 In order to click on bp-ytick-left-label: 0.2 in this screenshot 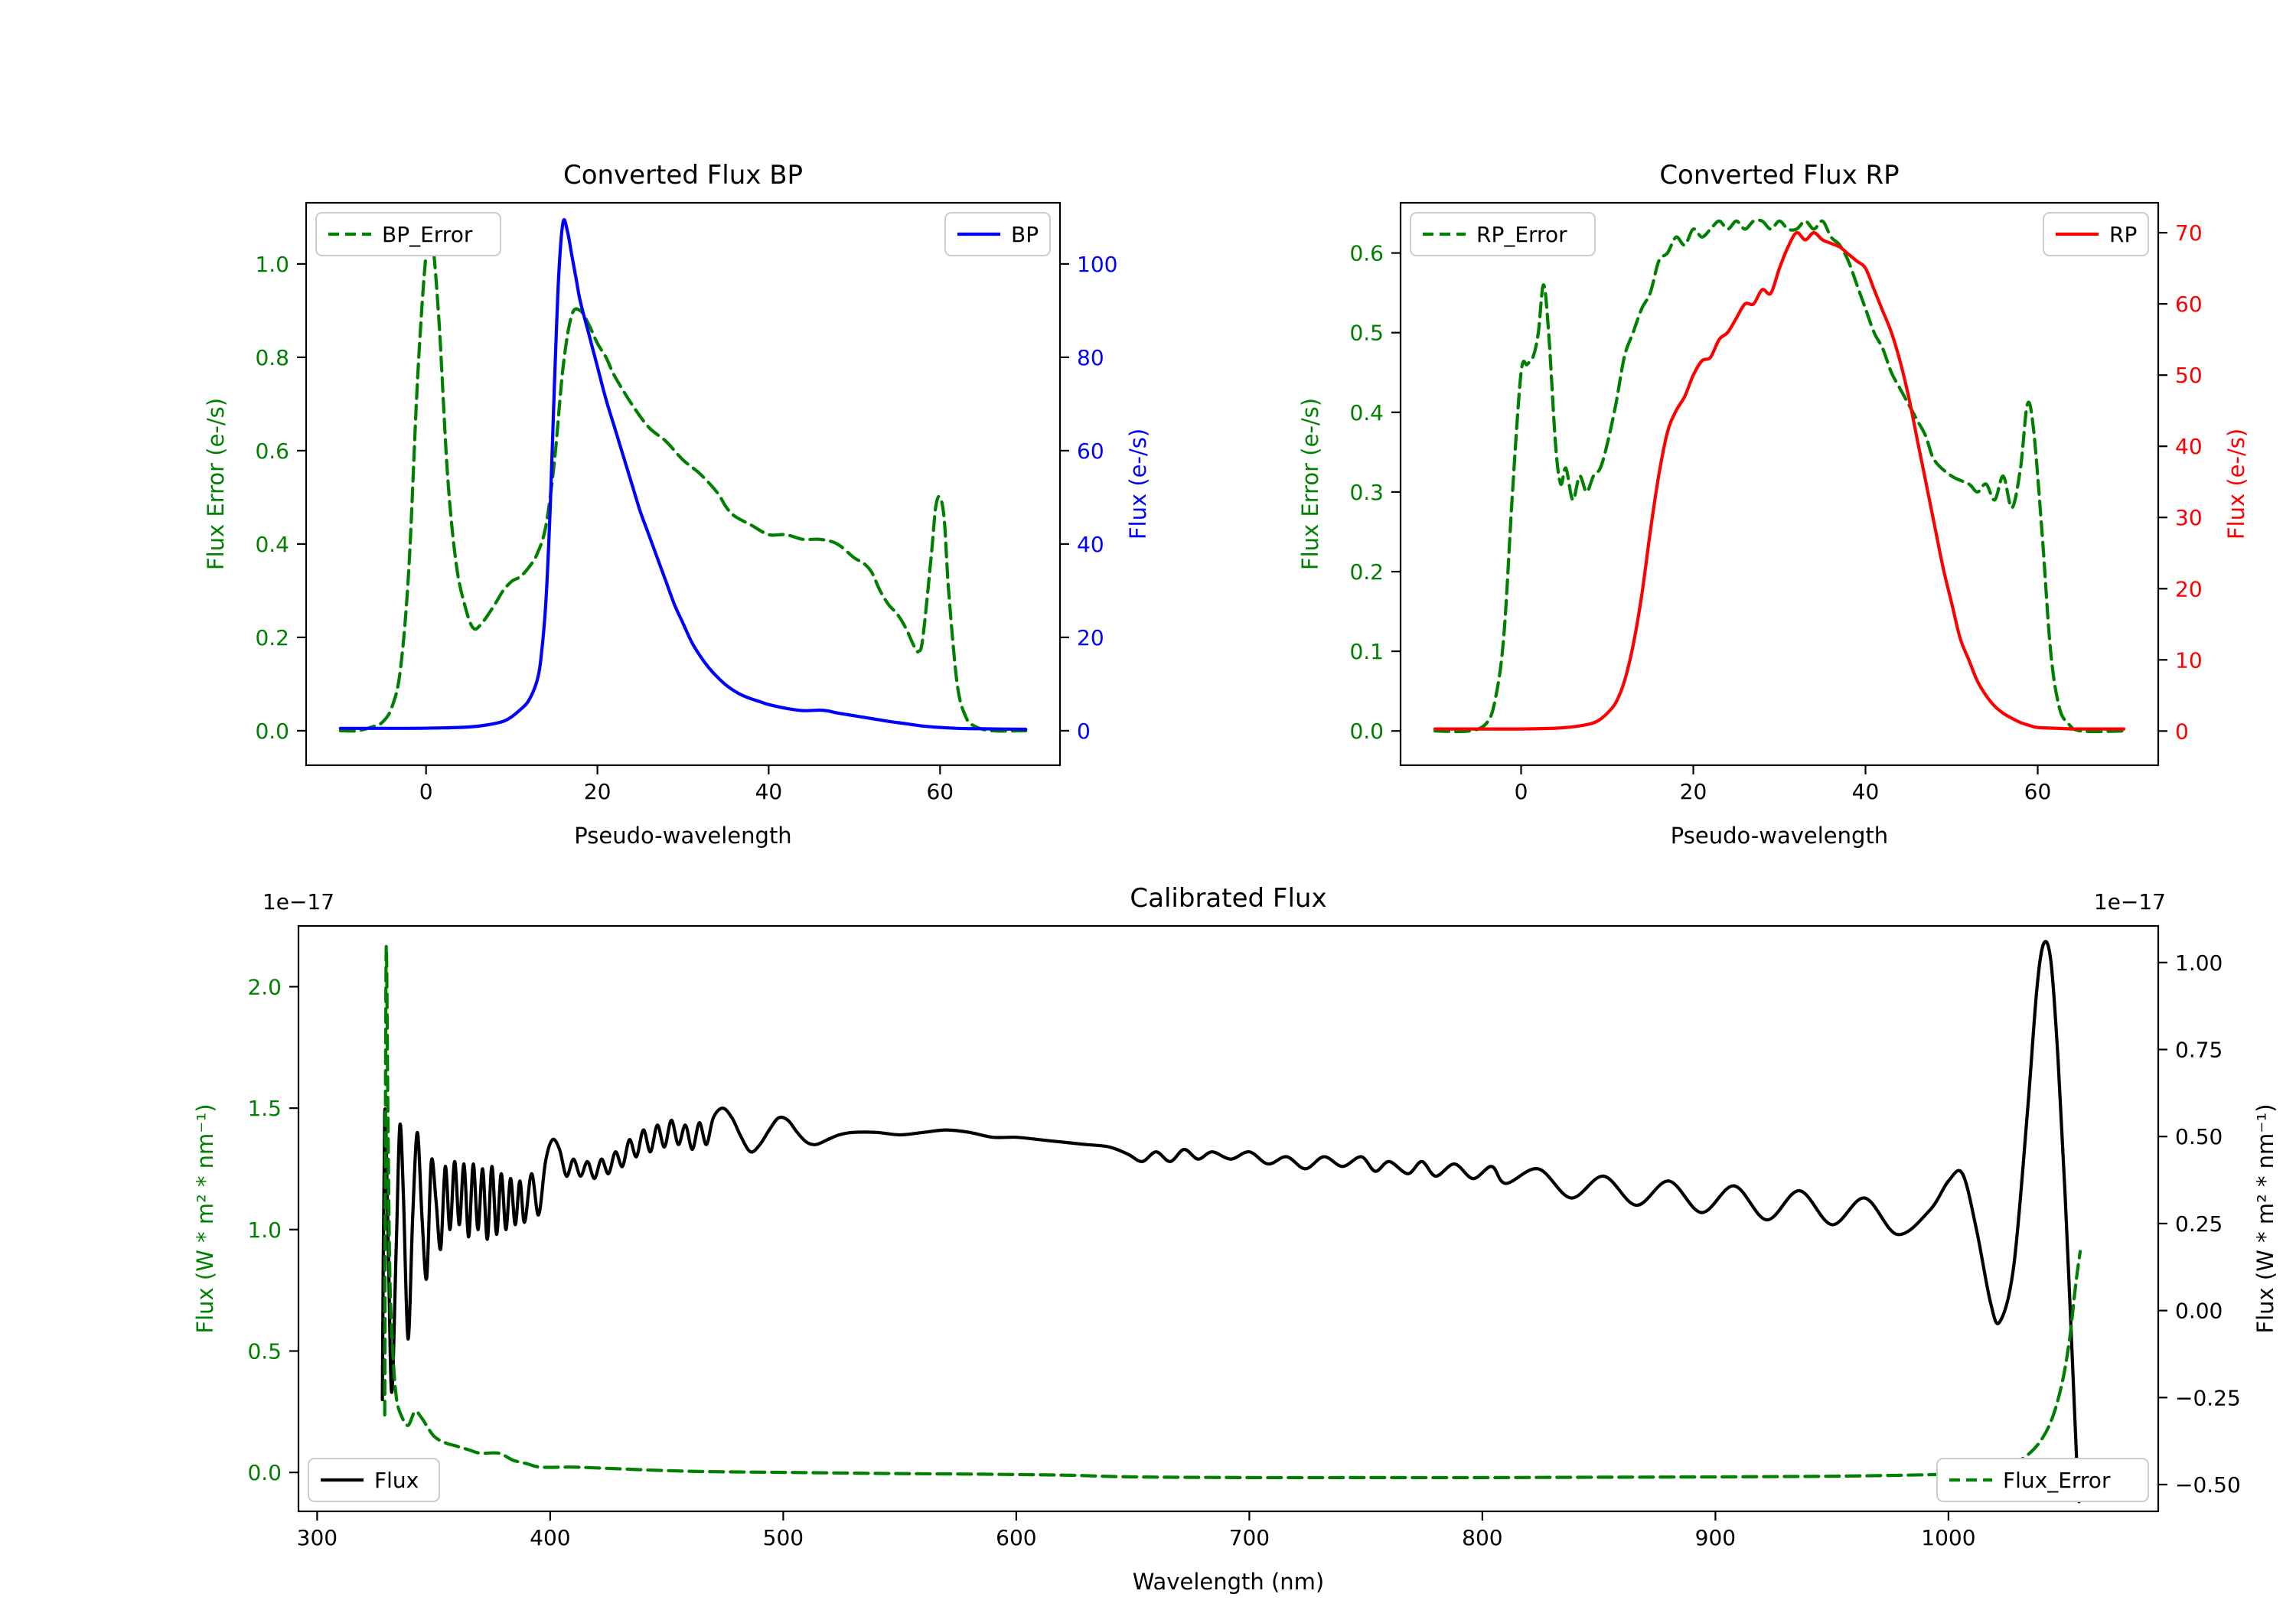, I will do `click(272, 637)`.